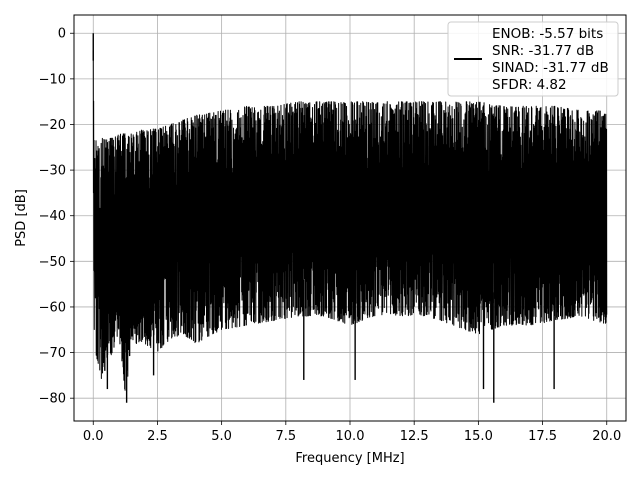 This screenshot has height=480, width=640. What do you see at coordinates (157, 436) in the screenshot?
I see `x-tick-label: 2.5` at bounding box center [157, 436].